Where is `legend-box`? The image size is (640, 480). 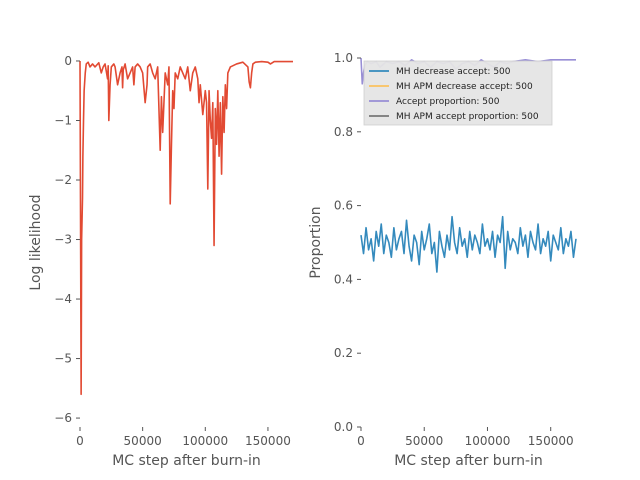
legend-box is located at coordinates (458, 93).